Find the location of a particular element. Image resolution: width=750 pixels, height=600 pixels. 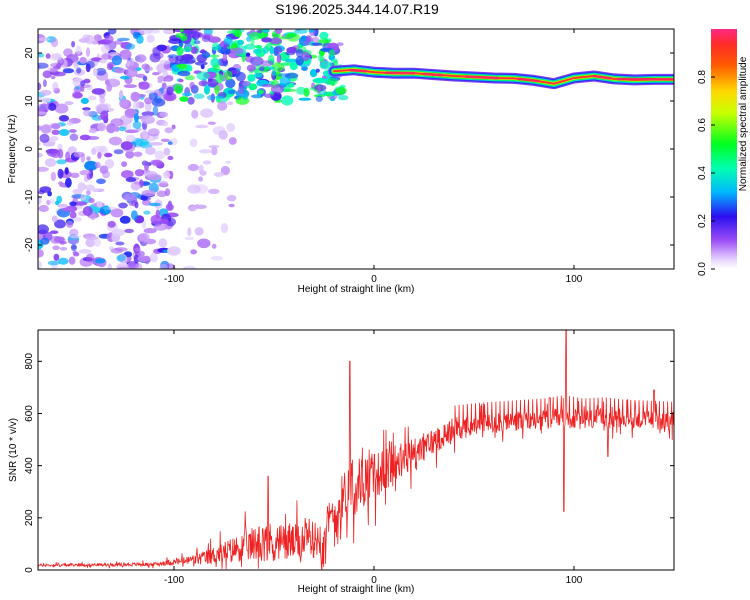

spec-ytick-label: -10 is located at coordinates (29, 196).